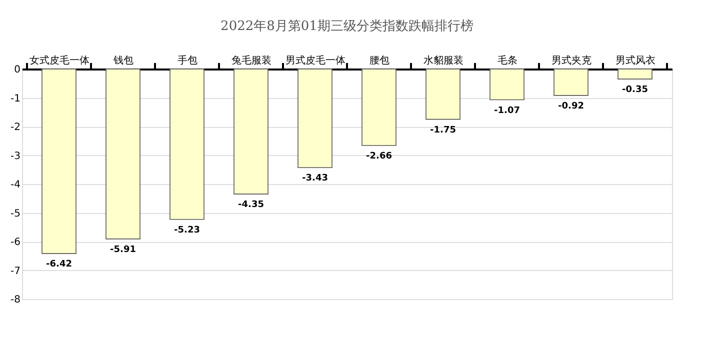  What do you see at coordinates (15, 156) in the screenshot?
I see `y-tick-label: -3` at bounding box center [15, 156].